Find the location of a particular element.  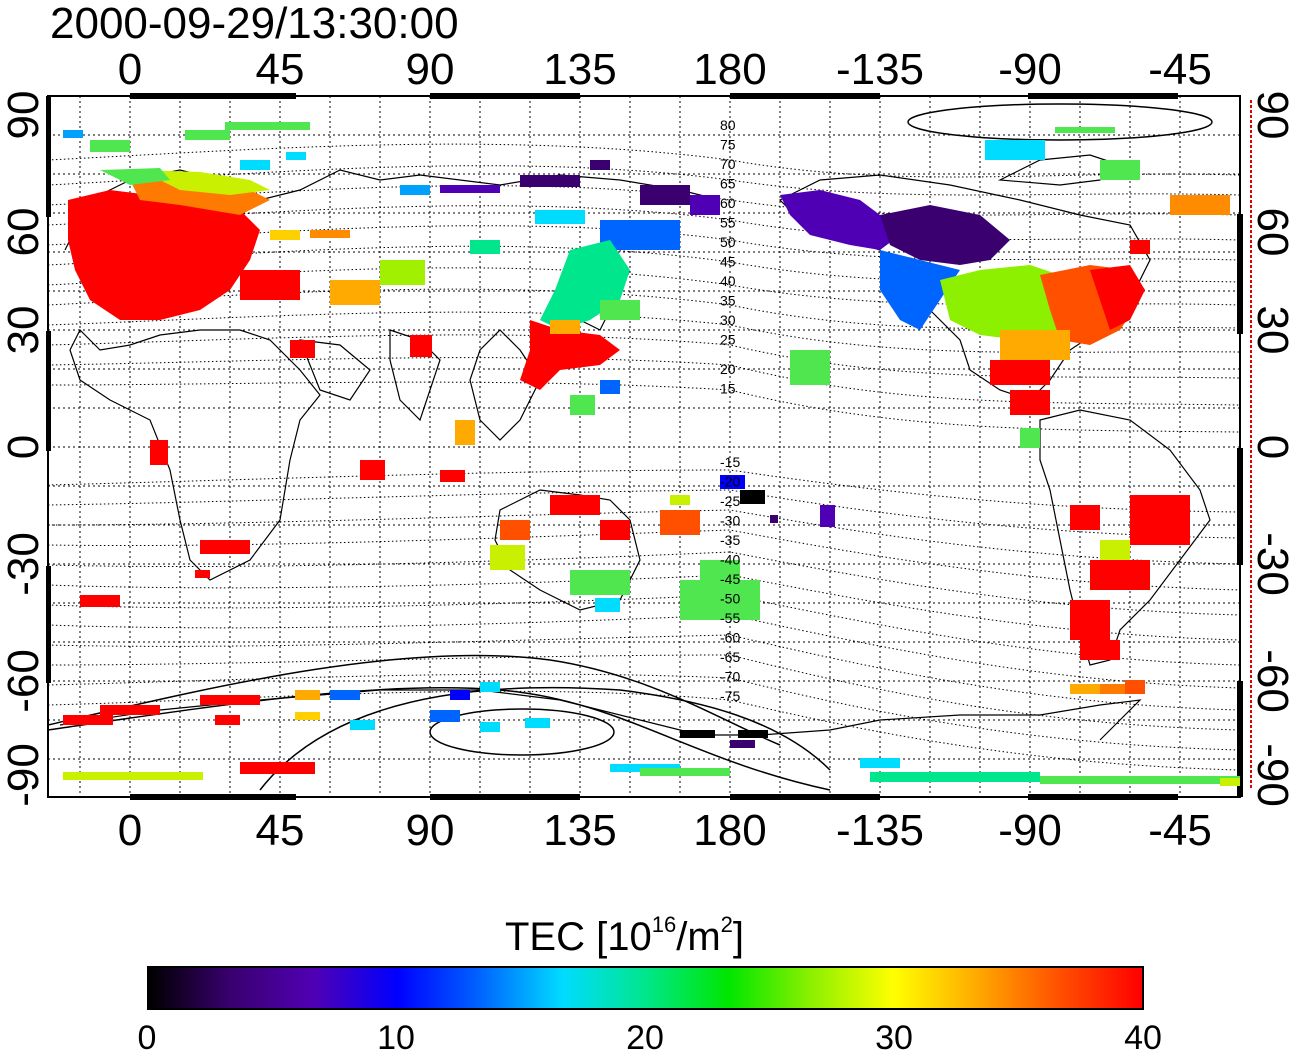

x-tick-label-top: -90 is located at coordinates (1030, 69).